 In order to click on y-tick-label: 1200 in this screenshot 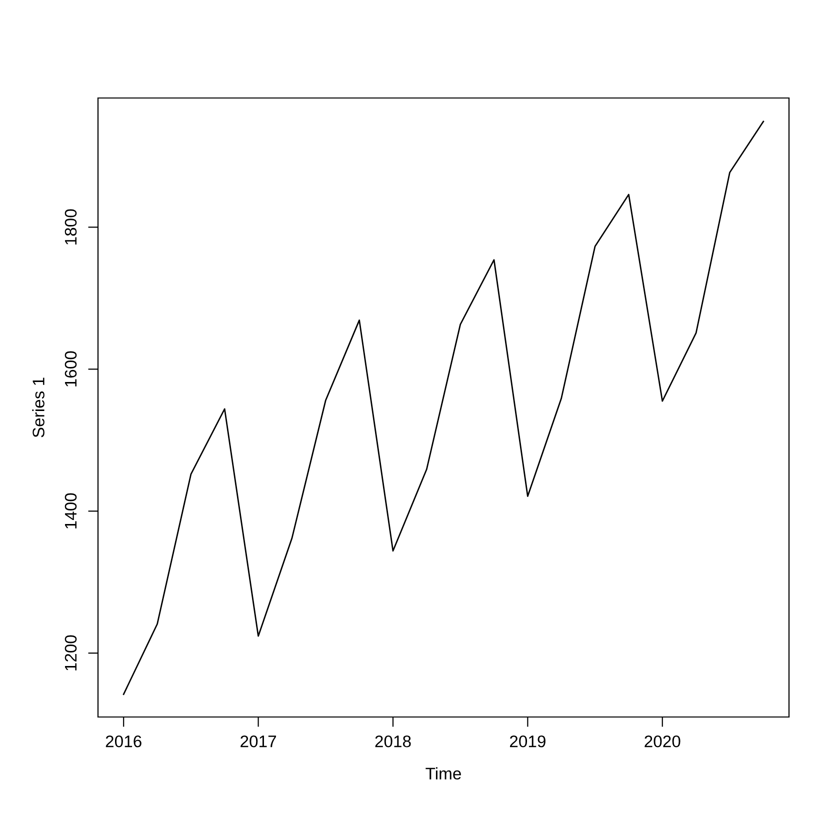, I will do `click(70, 652)`.